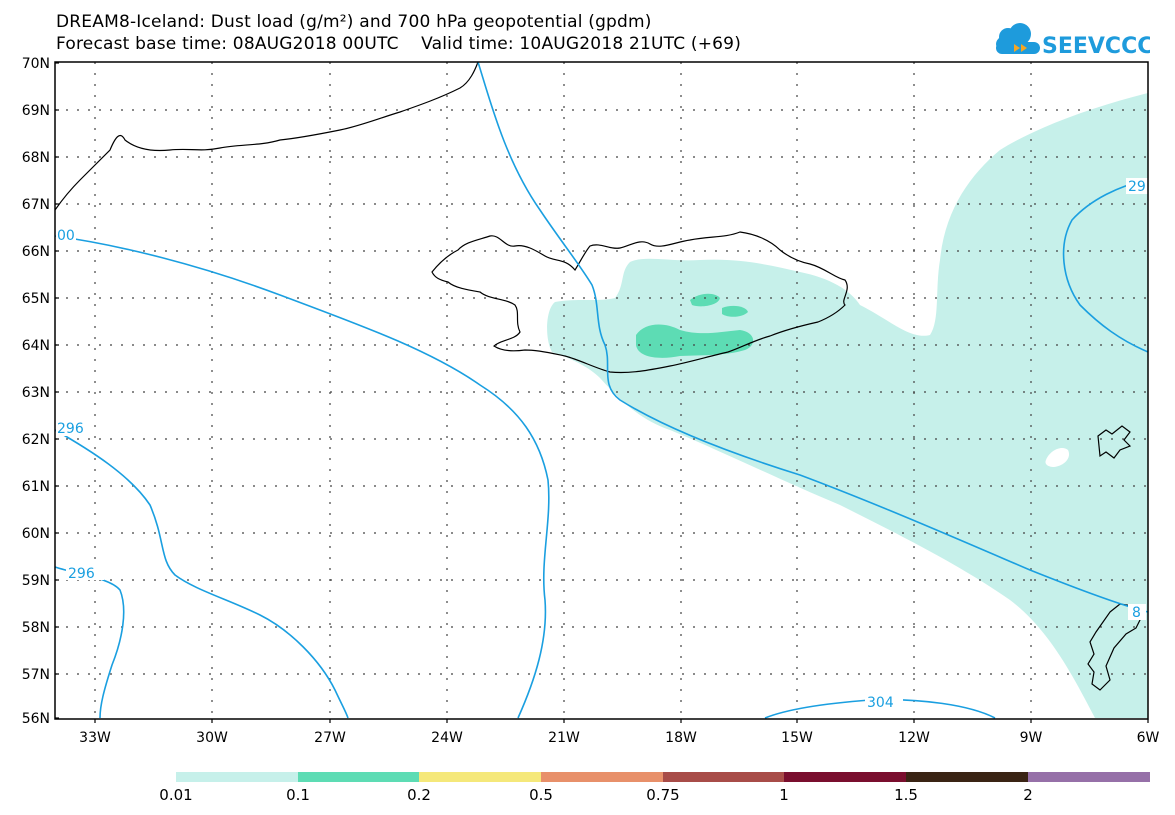 This screenshot has width=1175, height=815. I want to click on lon-label: 6W, so click(1148, 738).